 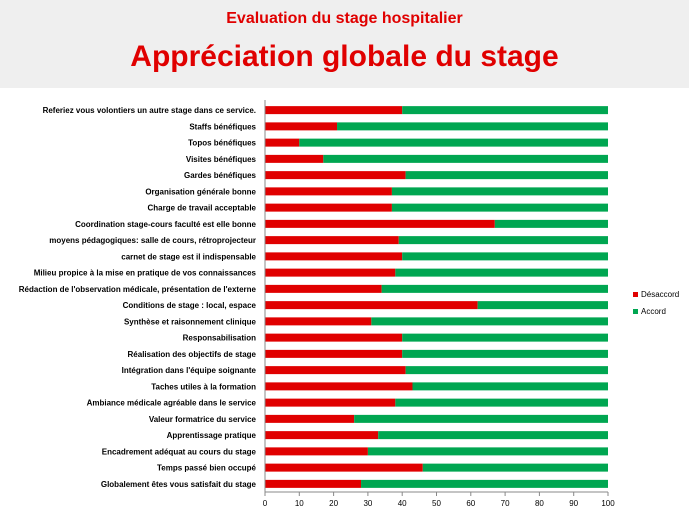 I want to click on category-label: Visites bénéfiques, so click(x=221, y=159).